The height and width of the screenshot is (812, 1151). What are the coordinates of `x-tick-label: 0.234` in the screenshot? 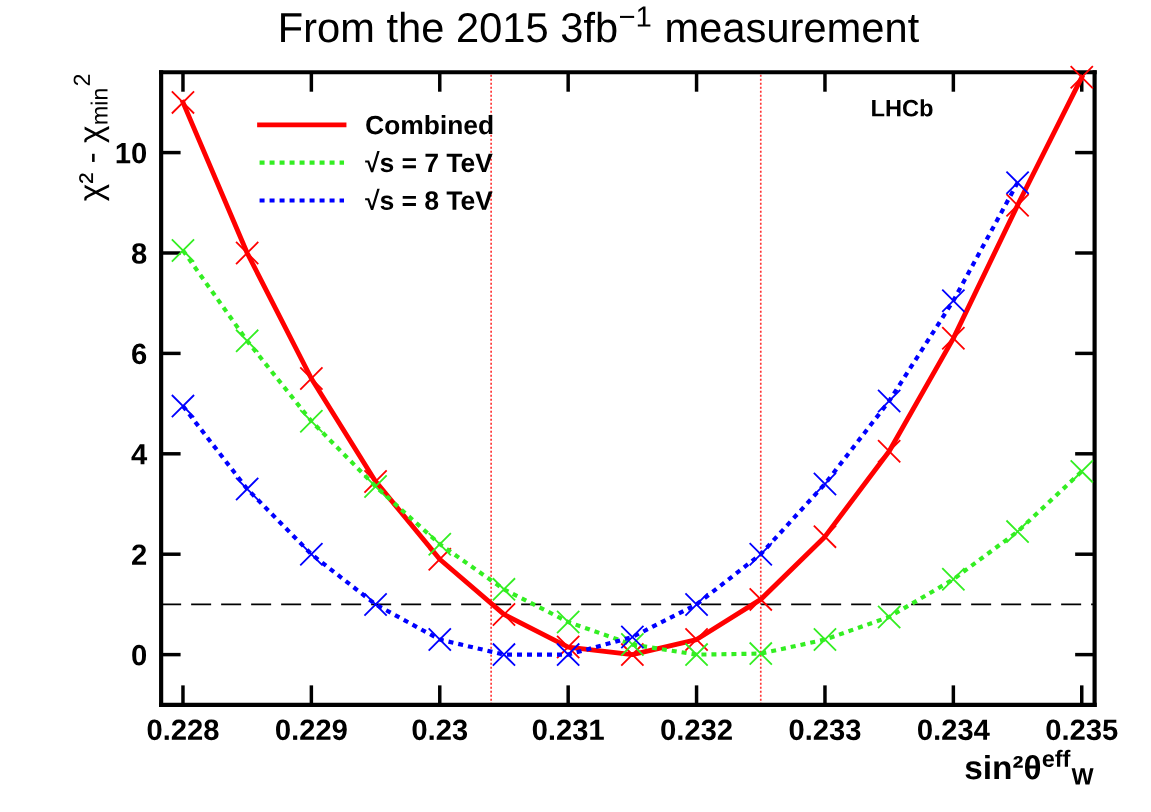 It's located at (954, 730).